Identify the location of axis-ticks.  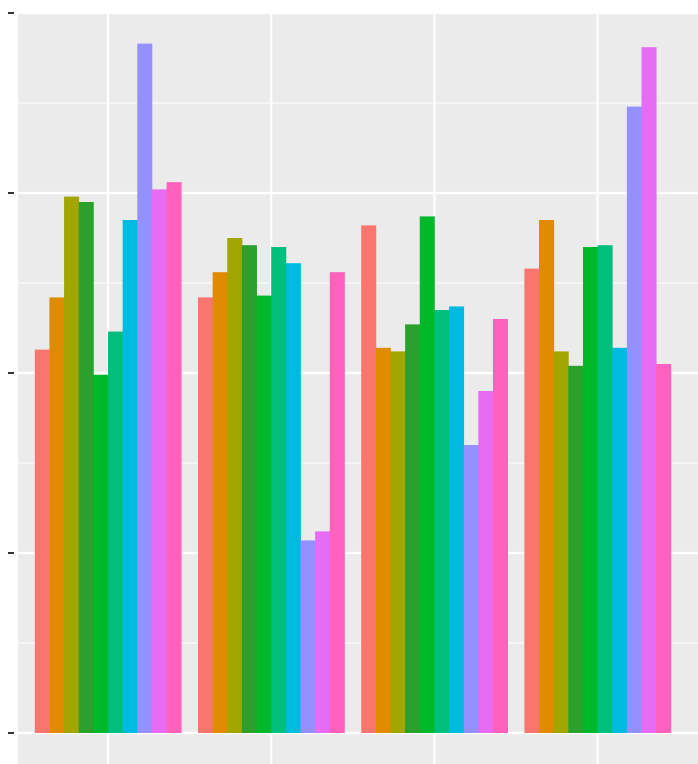
(11, 373).